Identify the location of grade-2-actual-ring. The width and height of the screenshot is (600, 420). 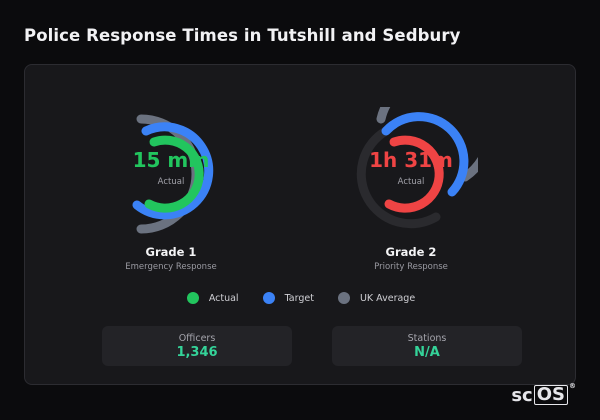
(414, 174).